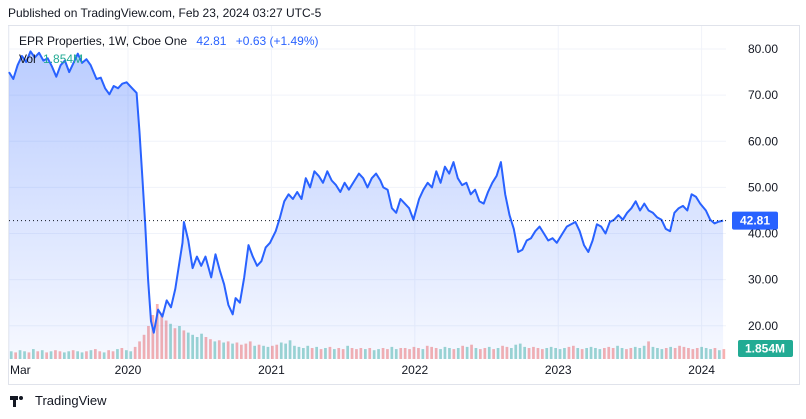 The image size is (806, 419). What do you see at coordinates (763, 326) in the screenshot?
I see `y-tick-label: 20.00` at bounding box center [763, 326].